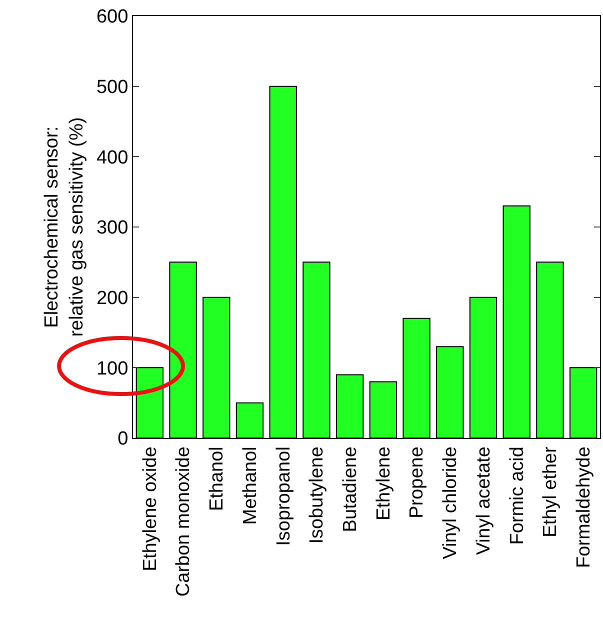 This screenshot has width=603, height=636. Describe the element at coordinates (112, 228) in the screenshot. I see `y-tick-label: 300` at that location.